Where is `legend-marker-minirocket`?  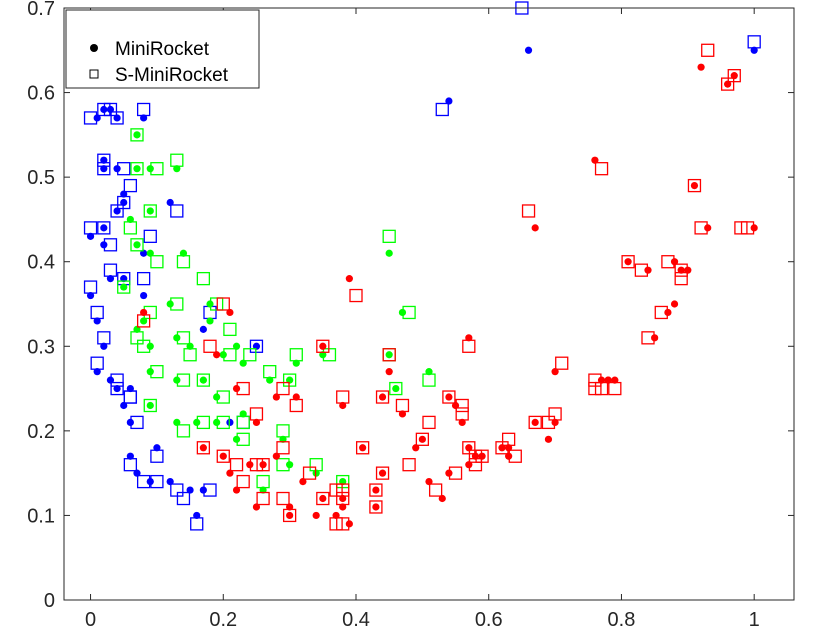 legend-marker-minirocket is located at coordinates (94, 48).